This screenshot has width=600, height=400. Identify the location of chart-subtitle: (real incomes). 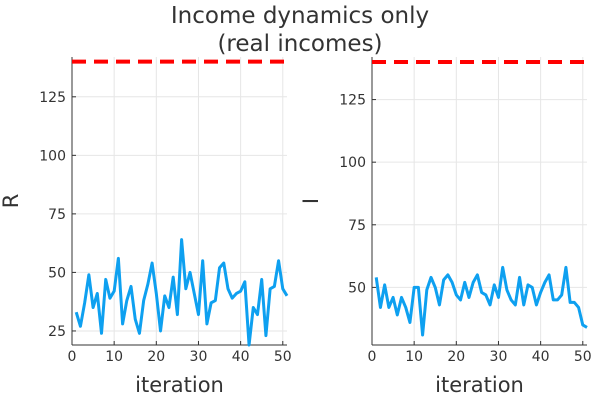
(300, 44).